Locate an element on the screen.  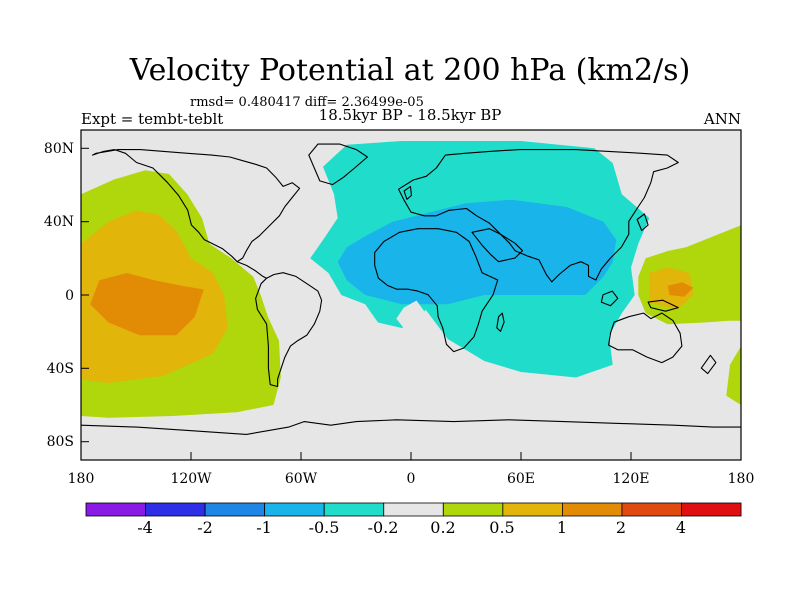
y-tick-3: 40S is located at coordinates (68, 369).